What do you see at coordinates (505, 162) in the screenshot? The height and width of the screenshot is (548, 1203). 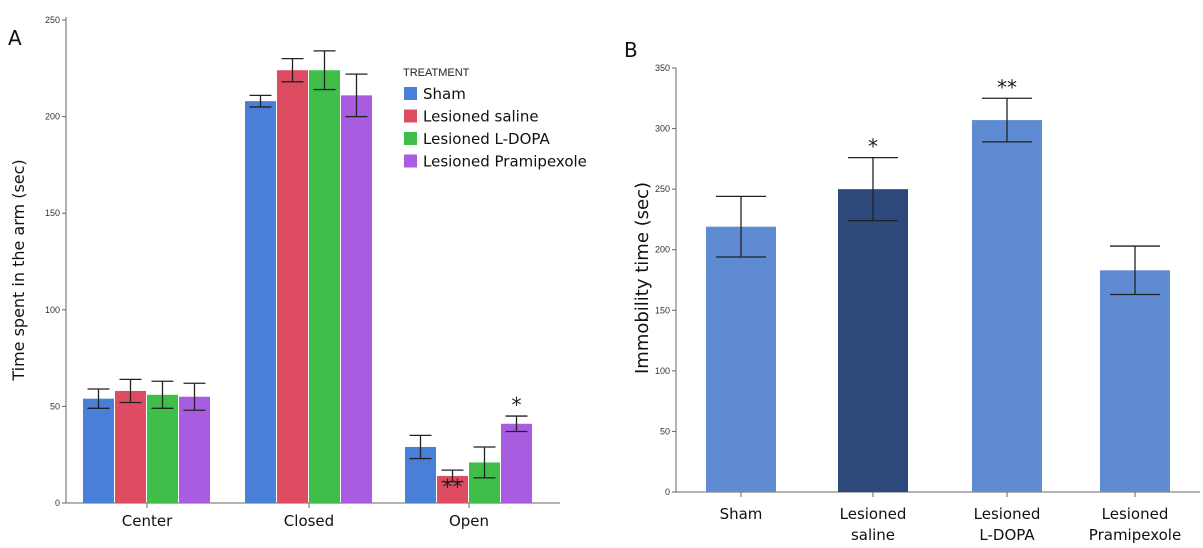 I see `legend-label-3: Lesioned Pramipexole` at bounding box center [505, 162].